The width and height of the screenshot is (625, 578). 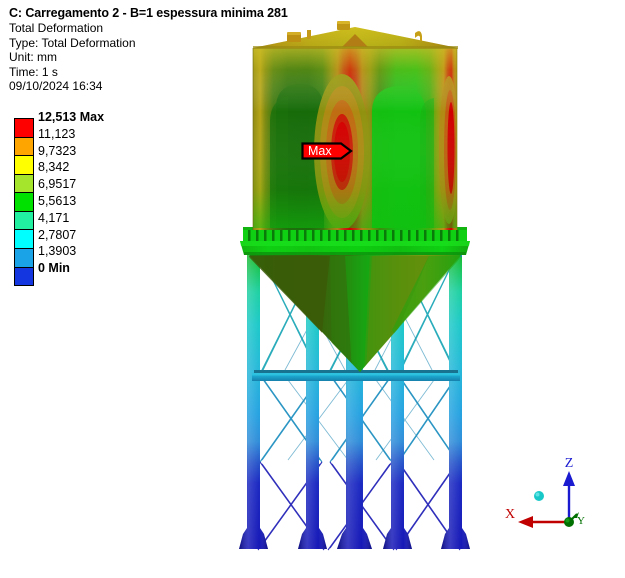 I want to click on legend-color-bar, so click(x=24, y=202).